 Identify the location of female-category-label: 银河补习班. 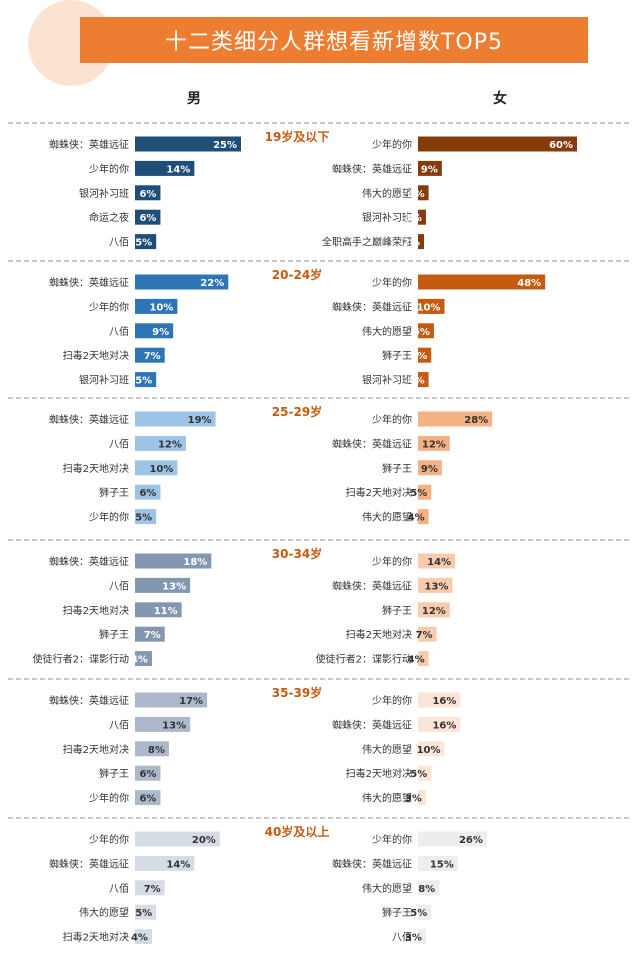
(387, 380).